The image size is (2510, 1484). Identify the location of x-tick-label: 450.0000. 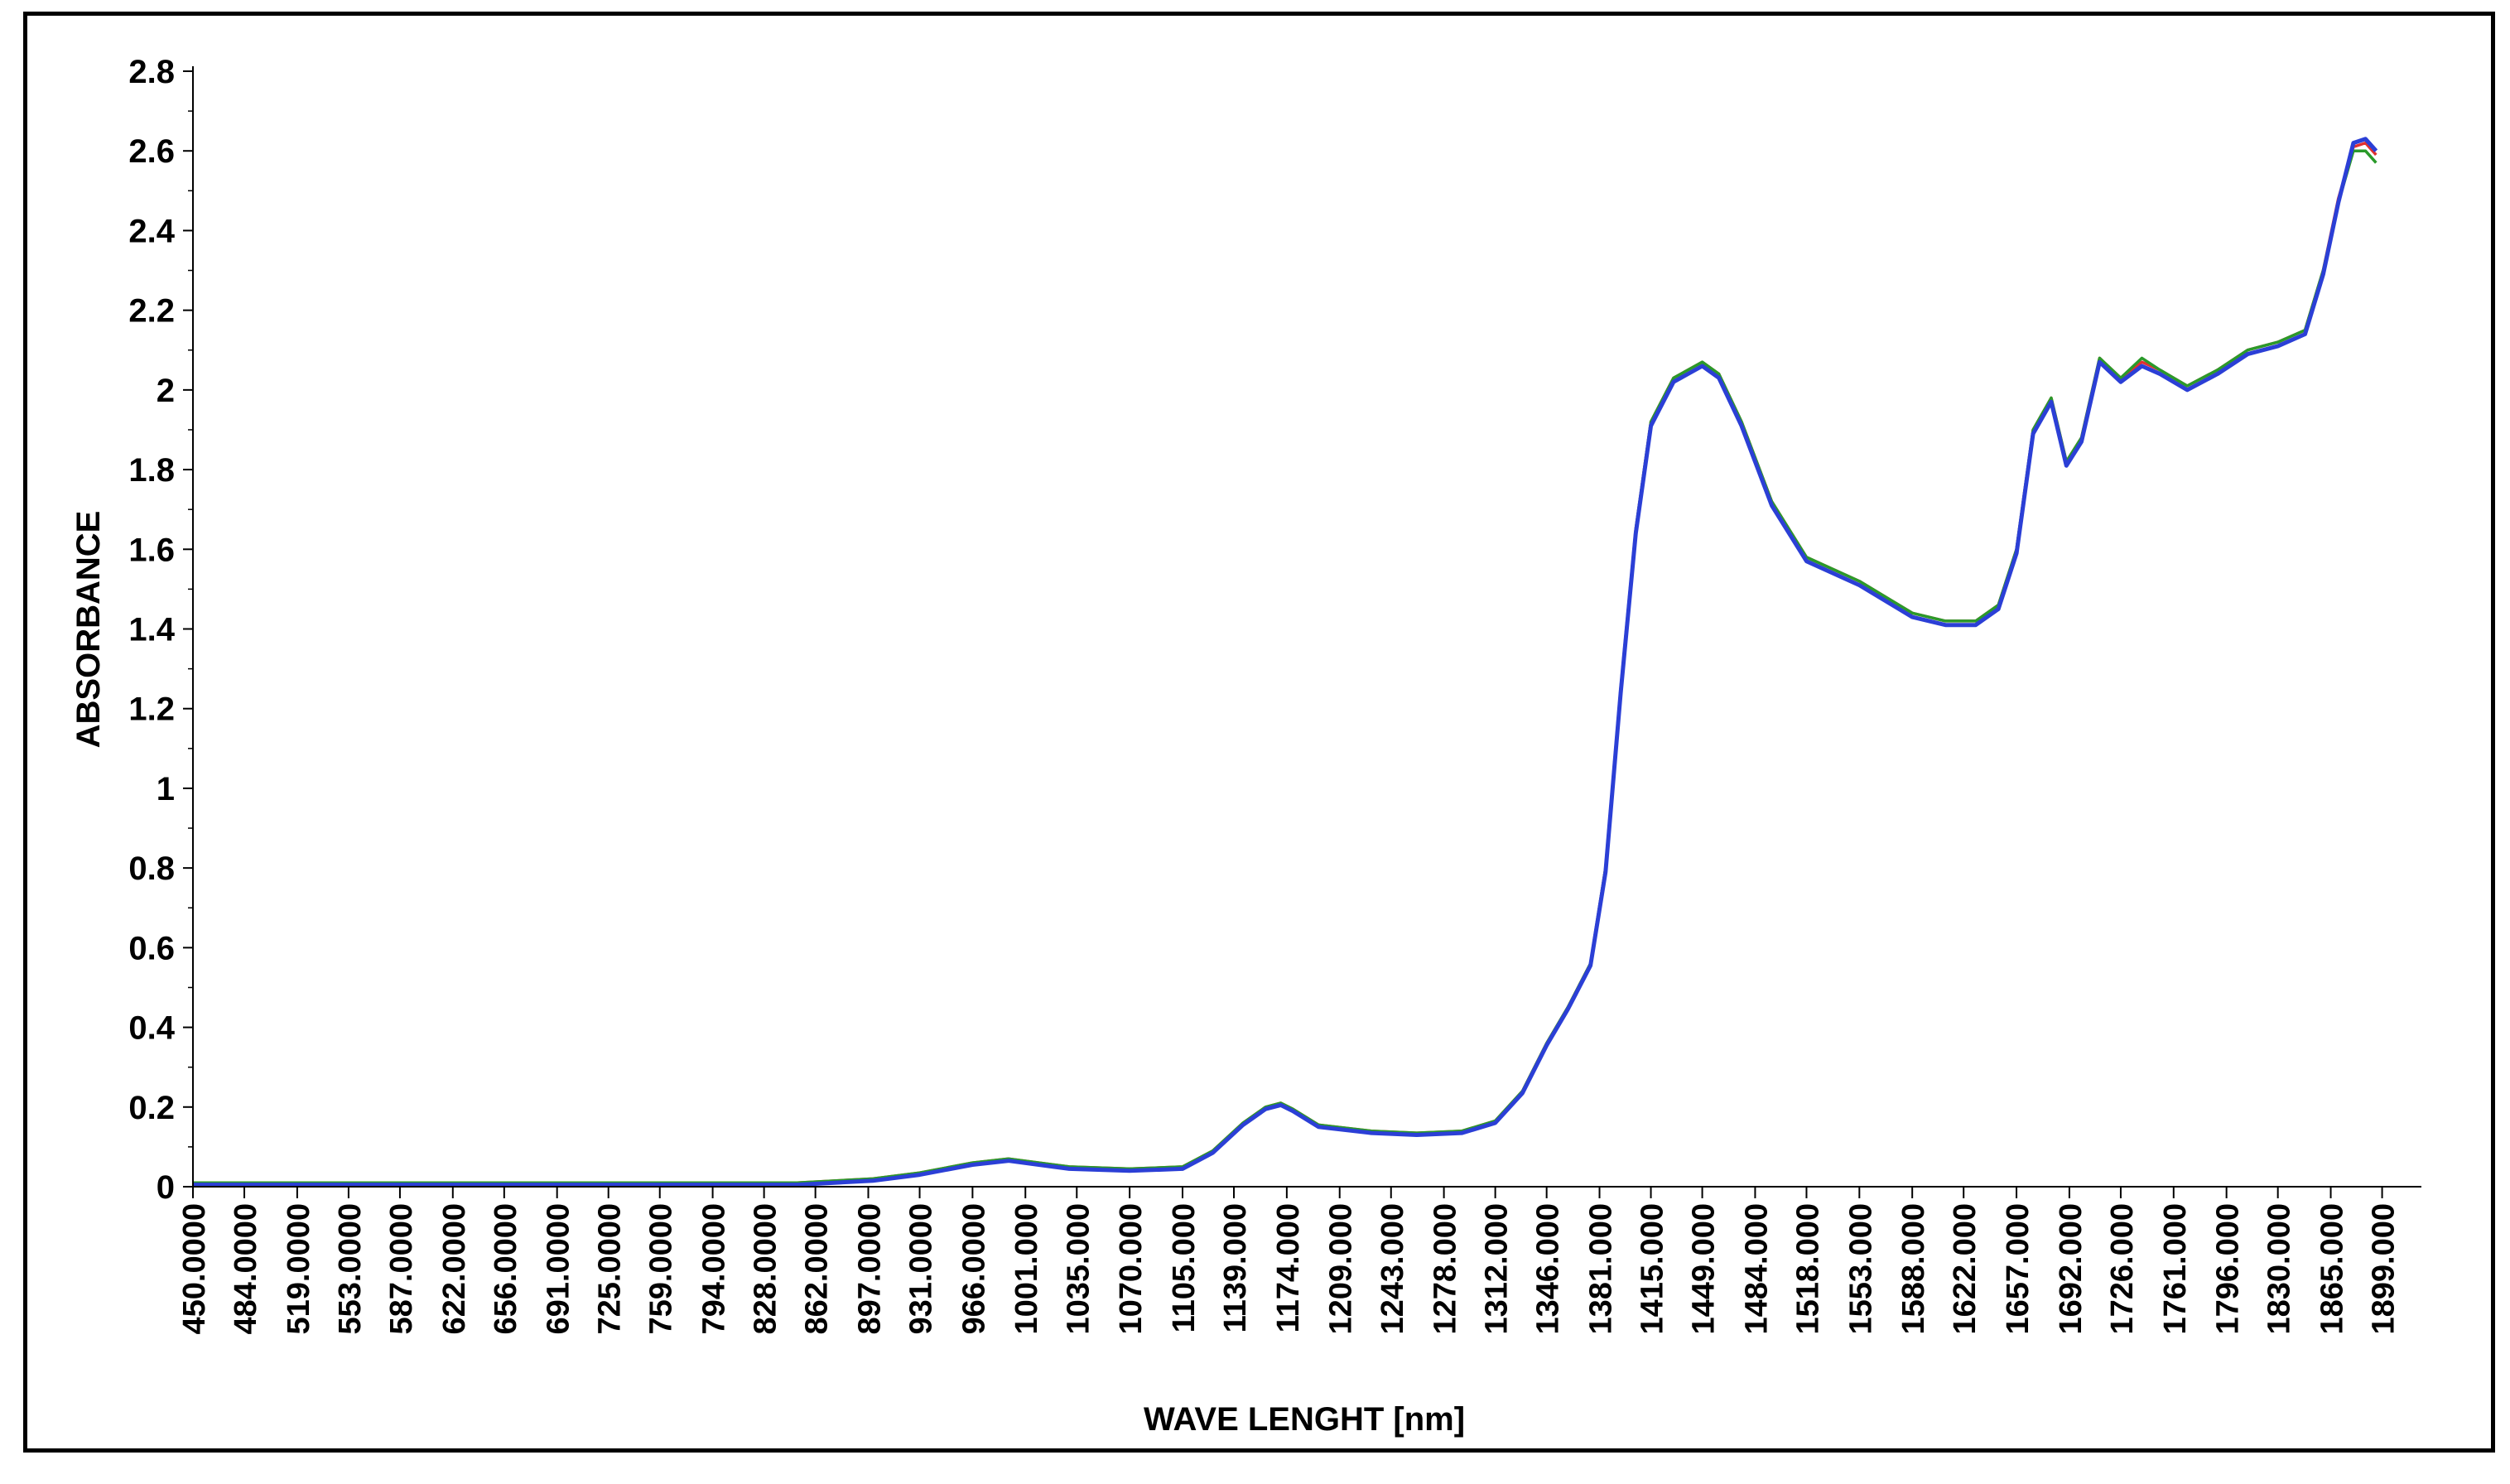
(194, 1269).